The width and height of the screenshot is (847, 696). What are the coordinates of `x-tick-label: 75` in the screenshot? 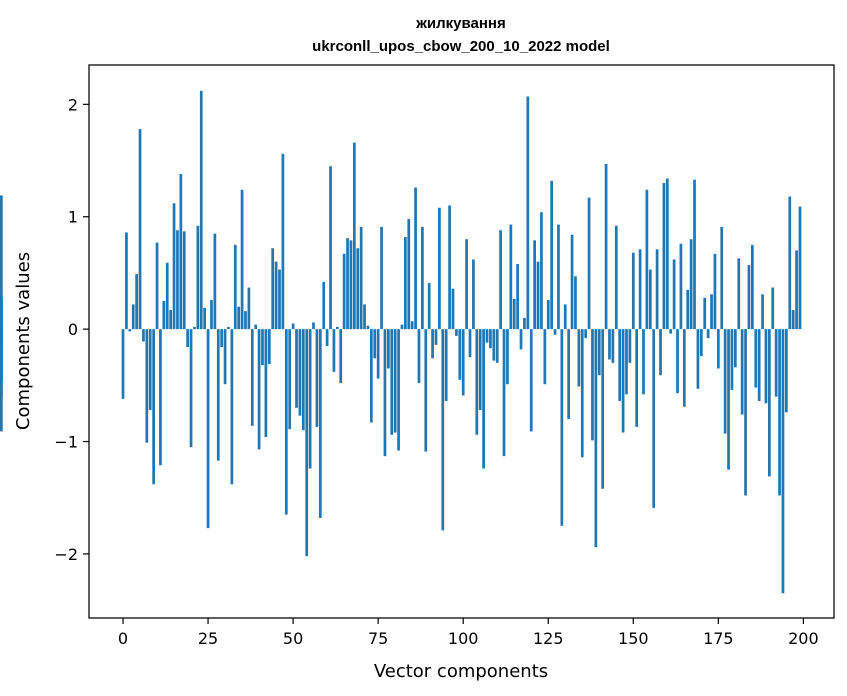 It's located at (378, 638).